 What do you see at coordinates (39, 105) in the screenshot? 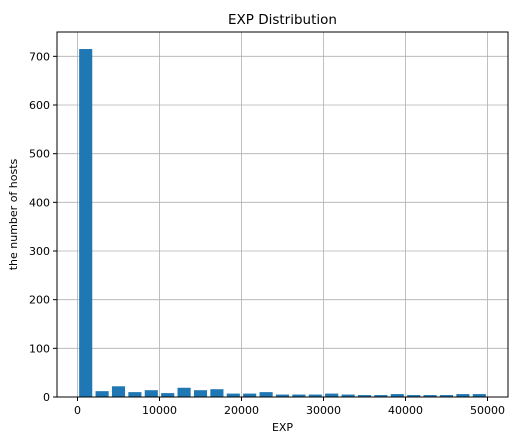
I see `y-tick-label: 600` at bounding box center [39, 105].